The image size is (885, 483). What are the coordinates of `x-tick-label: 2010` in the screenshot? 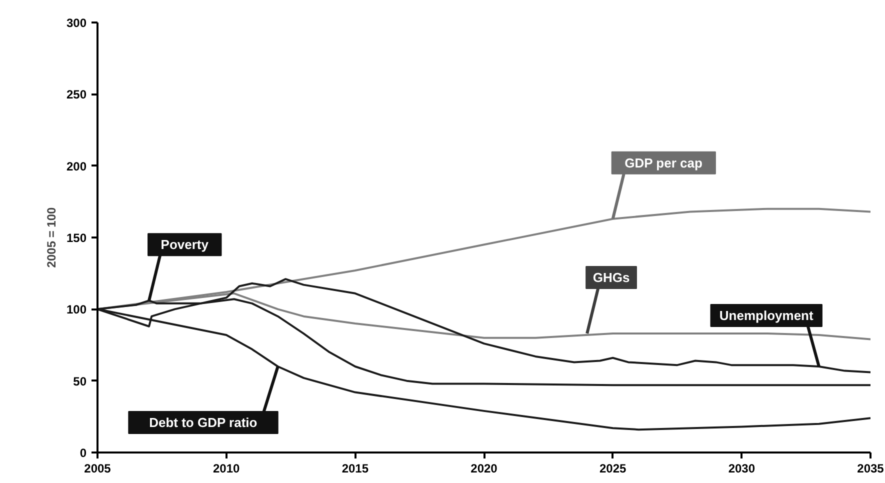 It's located at (226, 469).